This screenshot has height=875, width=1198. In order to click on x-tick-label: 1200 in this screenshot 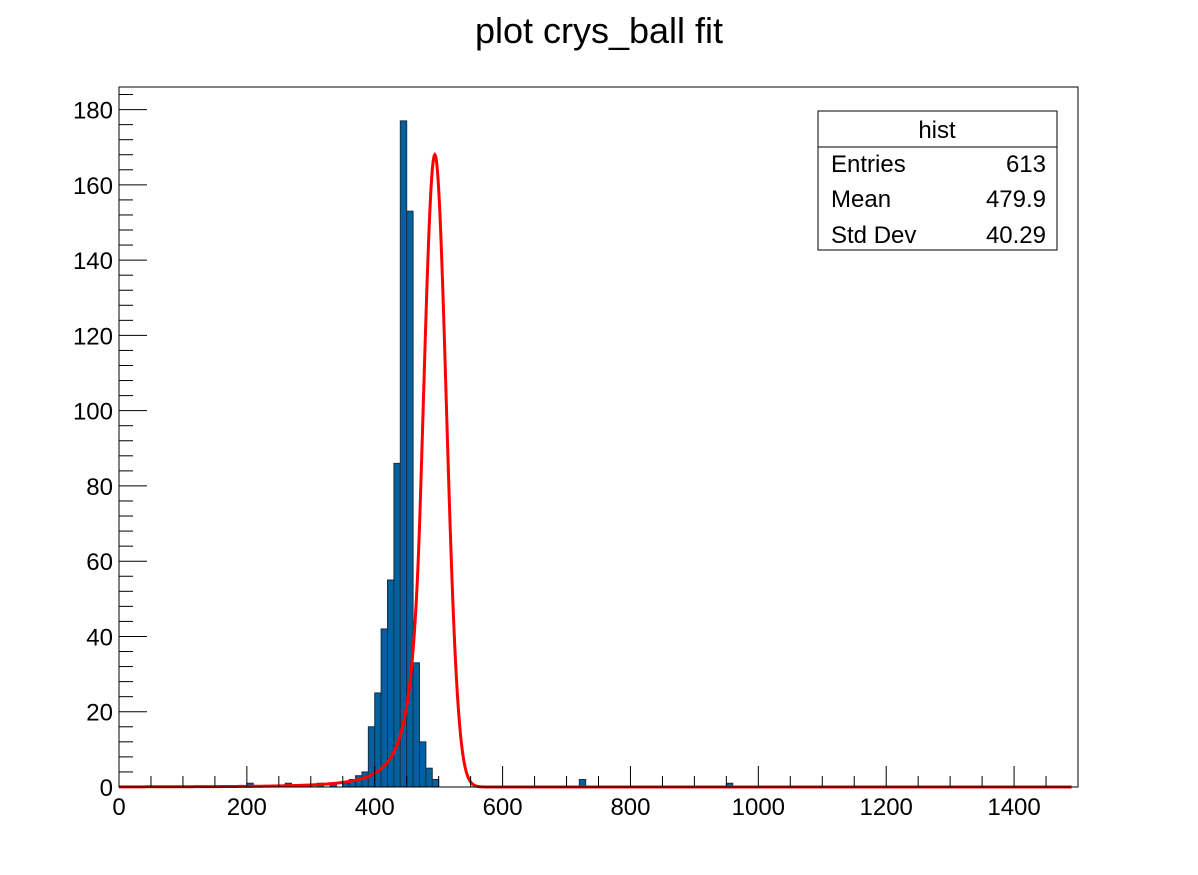, I will do `click(886, 807)`.